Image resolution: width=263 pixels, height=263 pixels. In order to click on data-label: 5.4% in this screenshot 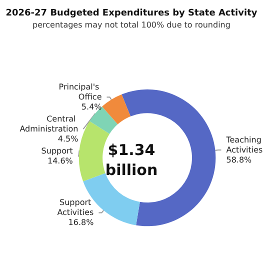, I will do `click(91, 107)`.